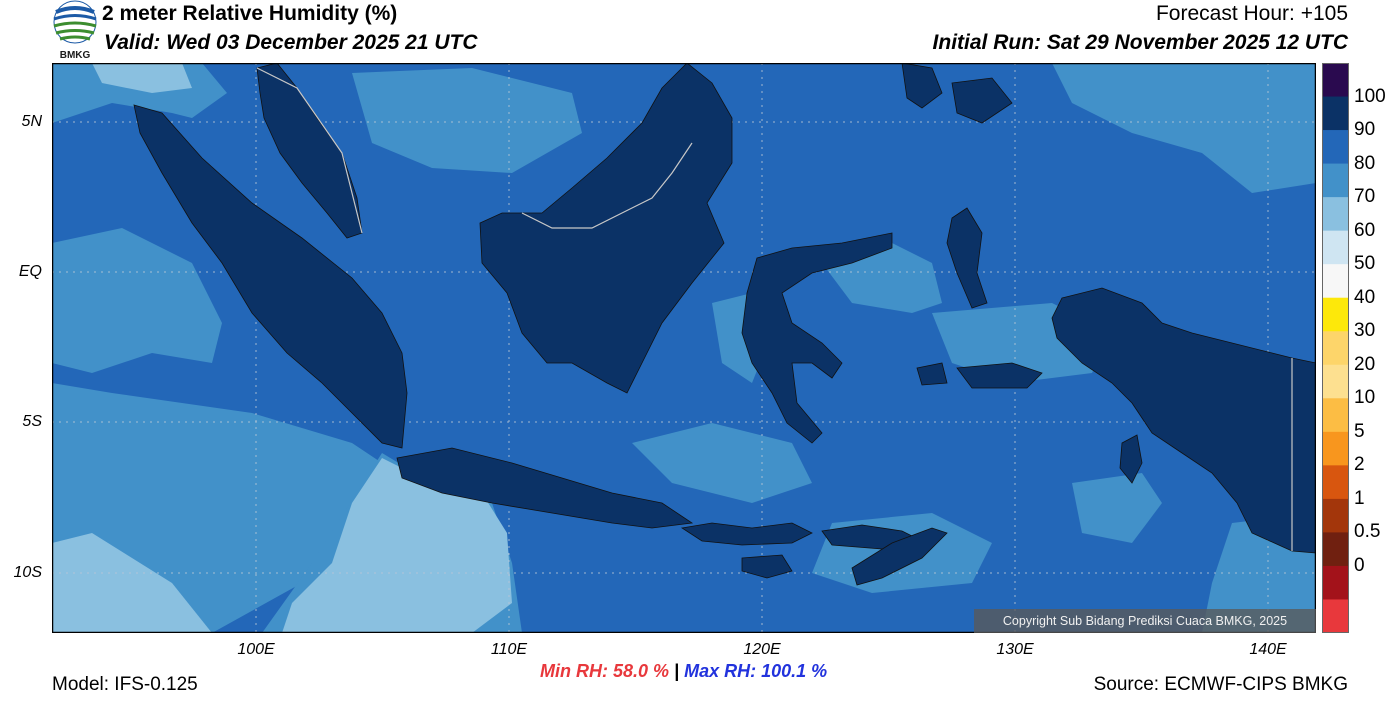  Describe the element at coordinates (270, 276) in the screenshot. I see `sumatra` at that location.